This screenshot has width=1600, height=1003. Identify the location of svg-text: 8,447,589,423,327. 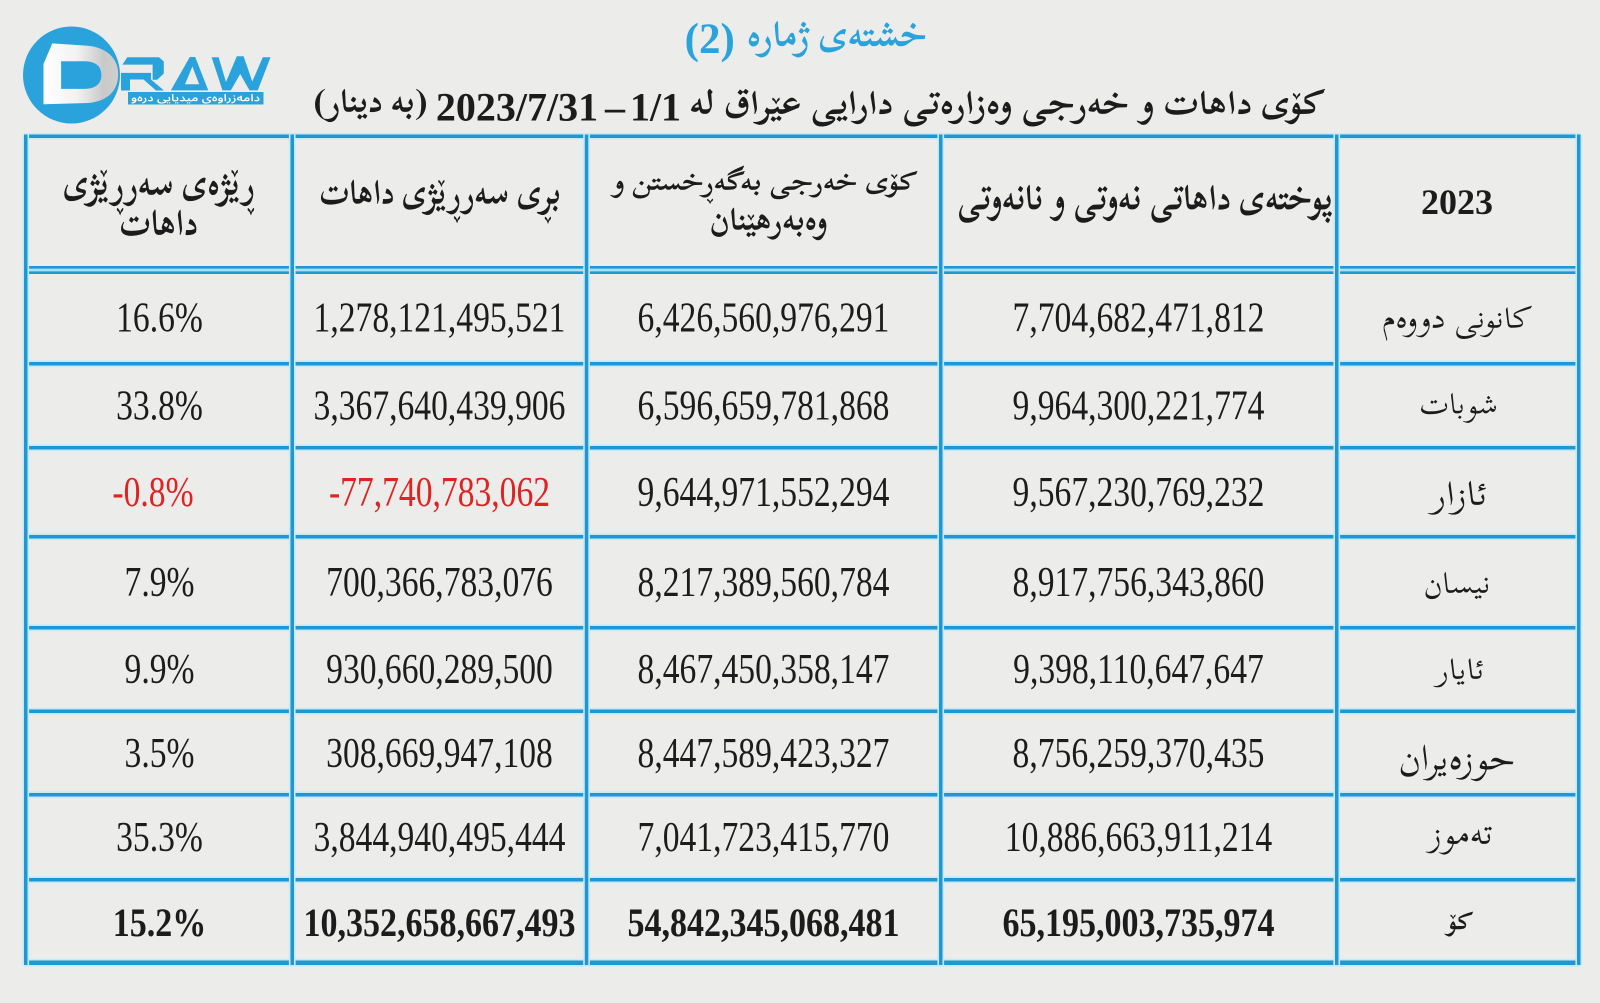
(764, 753).